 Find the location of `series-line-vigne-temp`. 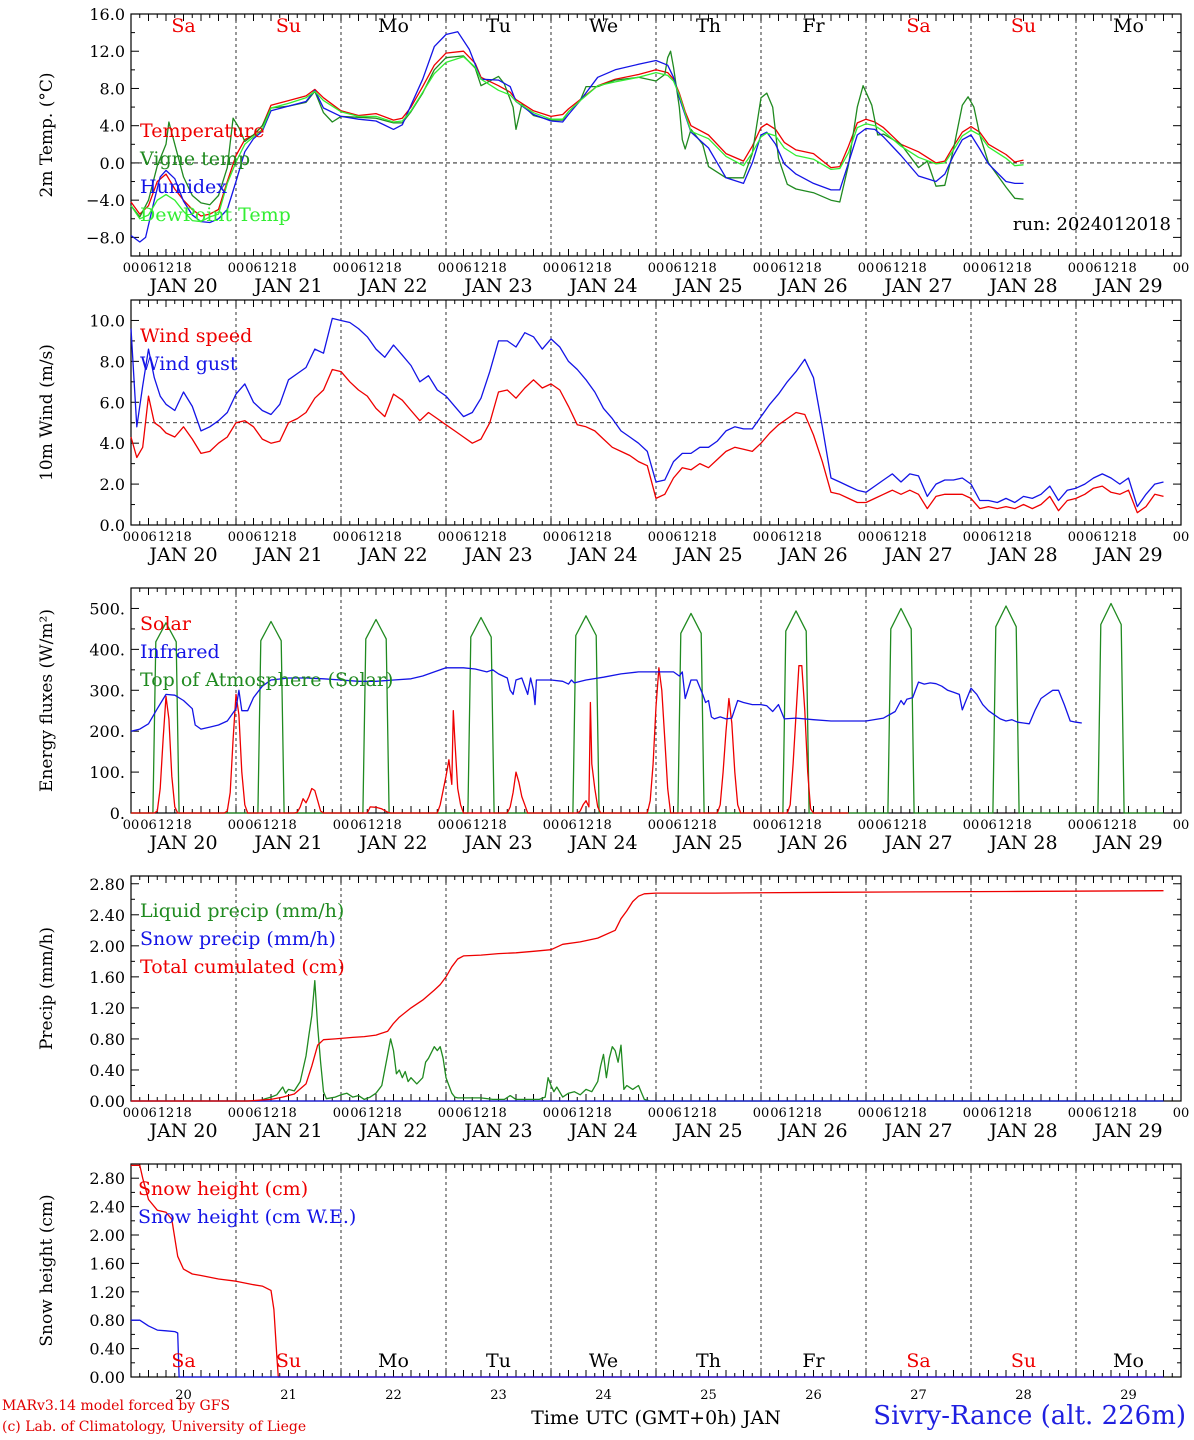

series-line-vigne-temp is located at coordinates (577, 134).